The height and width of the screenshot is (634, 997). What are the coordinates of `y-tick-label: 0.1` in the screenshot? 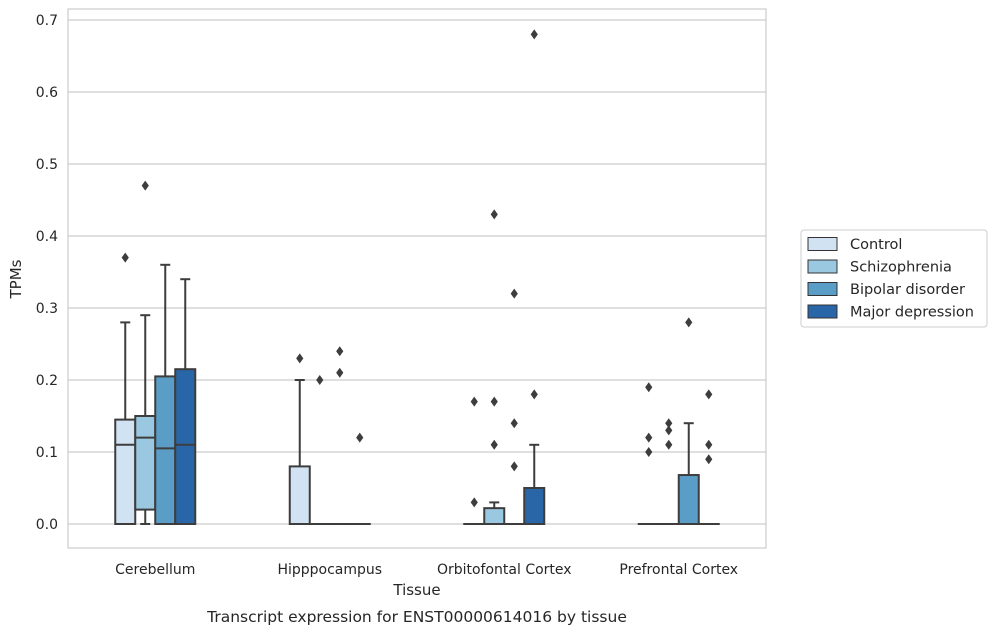 It's located at (47, 453).